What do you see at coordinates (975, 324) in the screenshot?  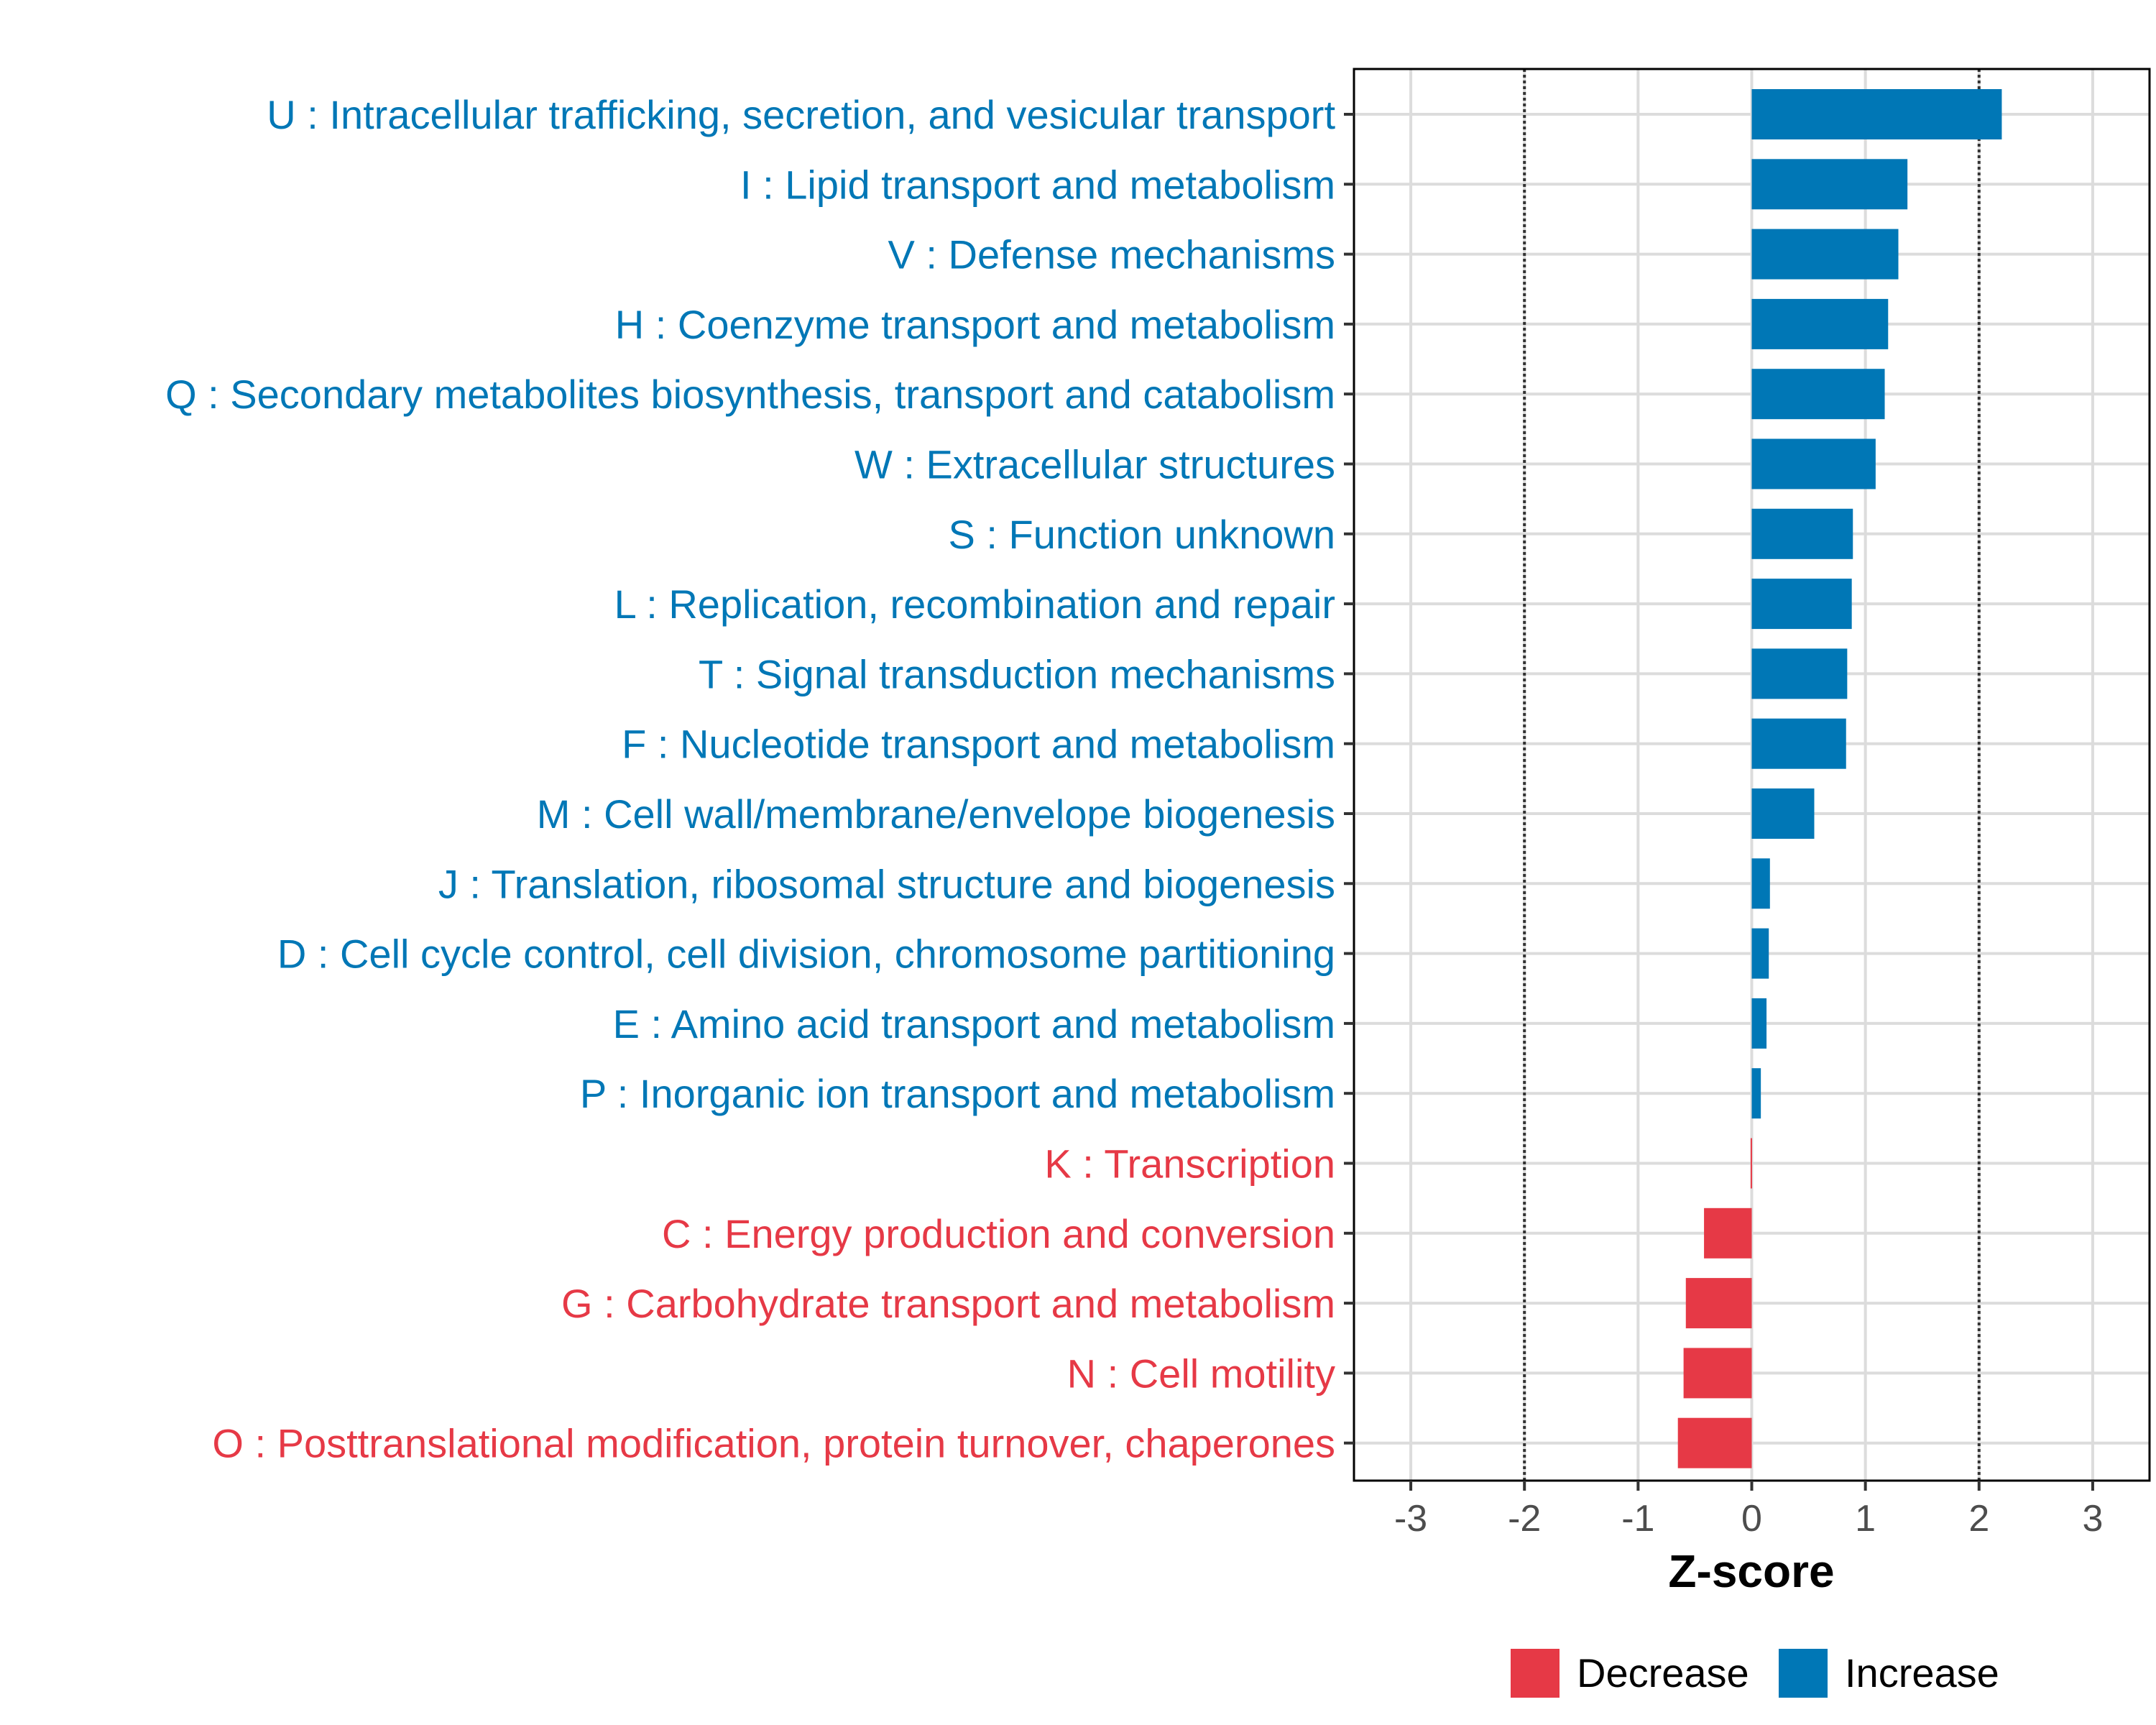 I see `category-label: H : Coenzyme transport and metabolism` at bounding box center [975, 324].